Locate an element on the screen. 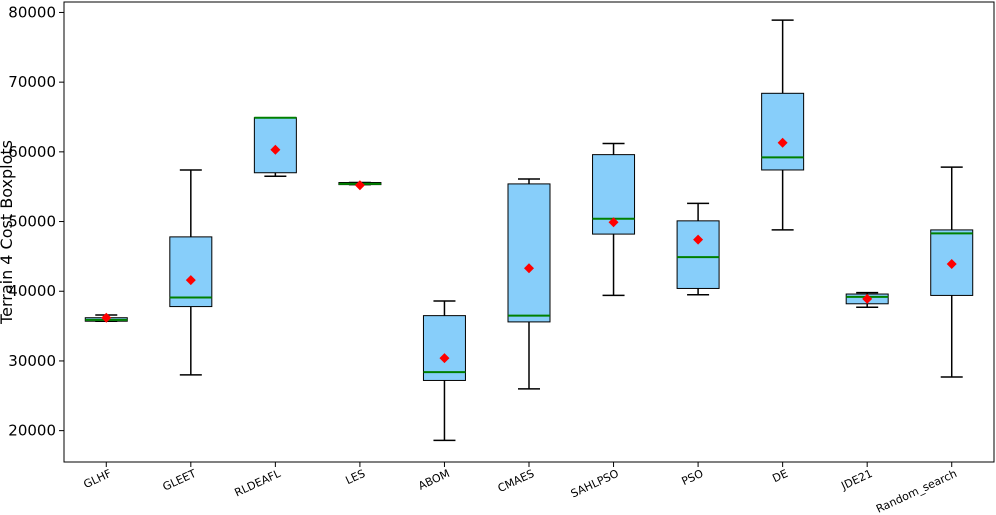 The width and height of the screenshot is (996, 515). y-axis: 20000 30000 40000 50000 60000 70000 80000 is located at coordinates (36, 221).